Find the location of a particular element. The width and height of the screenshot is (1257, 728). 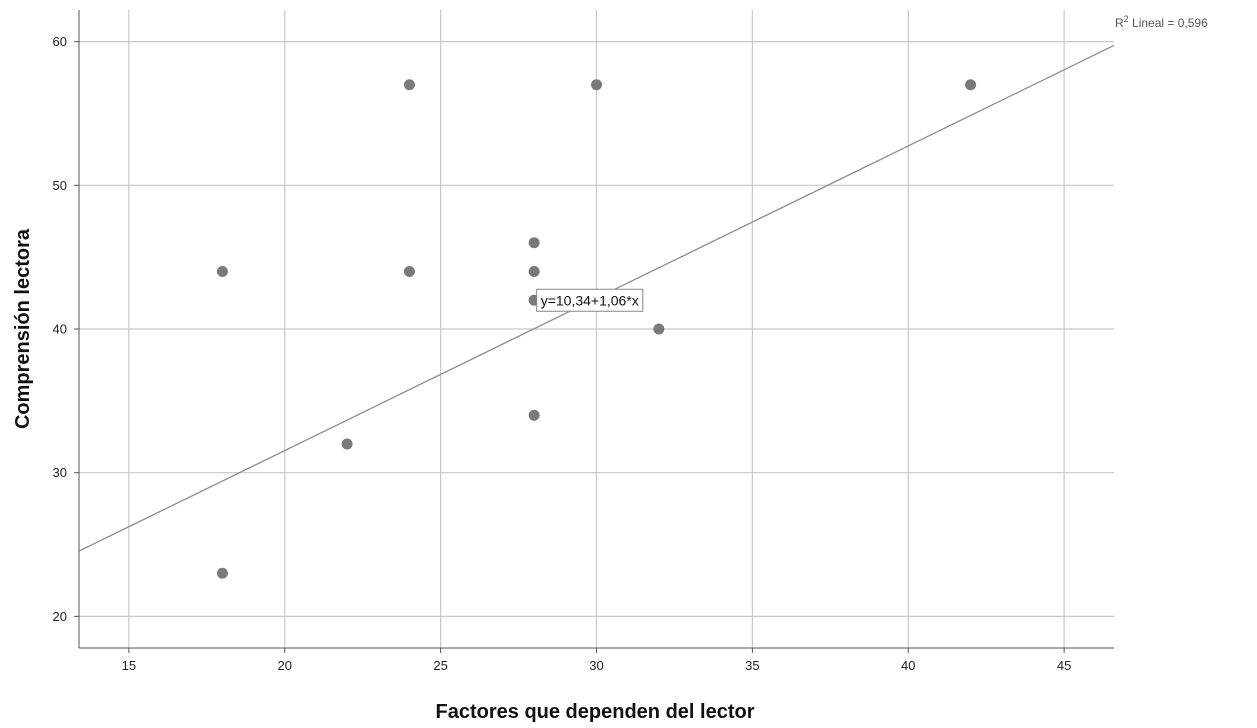

y-tick-label-20: 20 is located at coordinates (60, 616).